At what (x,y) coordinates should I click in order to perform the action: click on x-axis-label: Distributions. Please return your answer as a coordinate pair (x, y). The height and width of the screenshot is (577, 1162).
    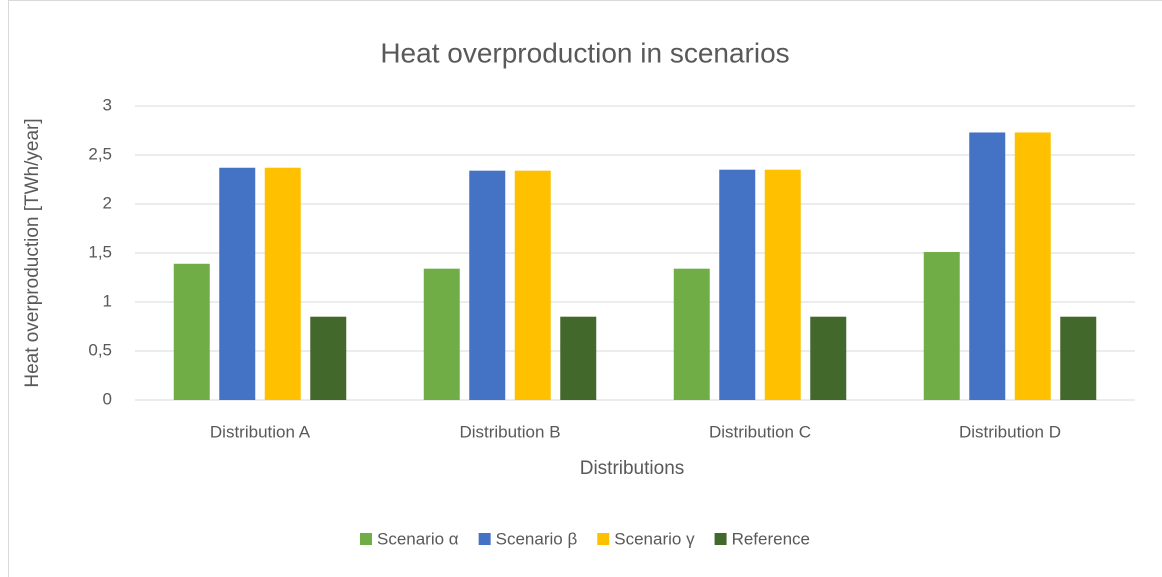
    Looking at the image, I should click on (632, 468).